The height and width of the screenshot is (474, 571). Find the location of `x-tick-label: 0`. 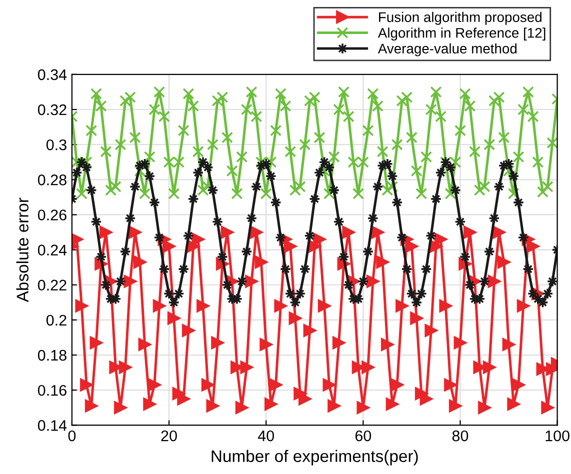

x-tick-label: 0 is located at coordinates (72, 436).